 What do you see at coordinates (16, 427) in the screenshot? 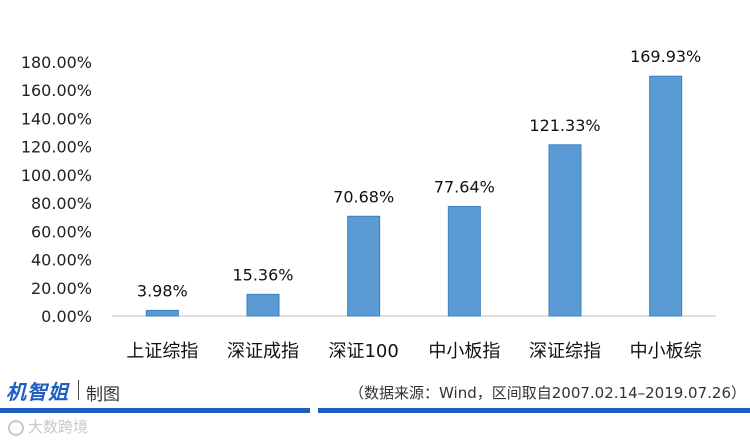
I see `watermark-logo-icon` at bounding box center [16, 427].